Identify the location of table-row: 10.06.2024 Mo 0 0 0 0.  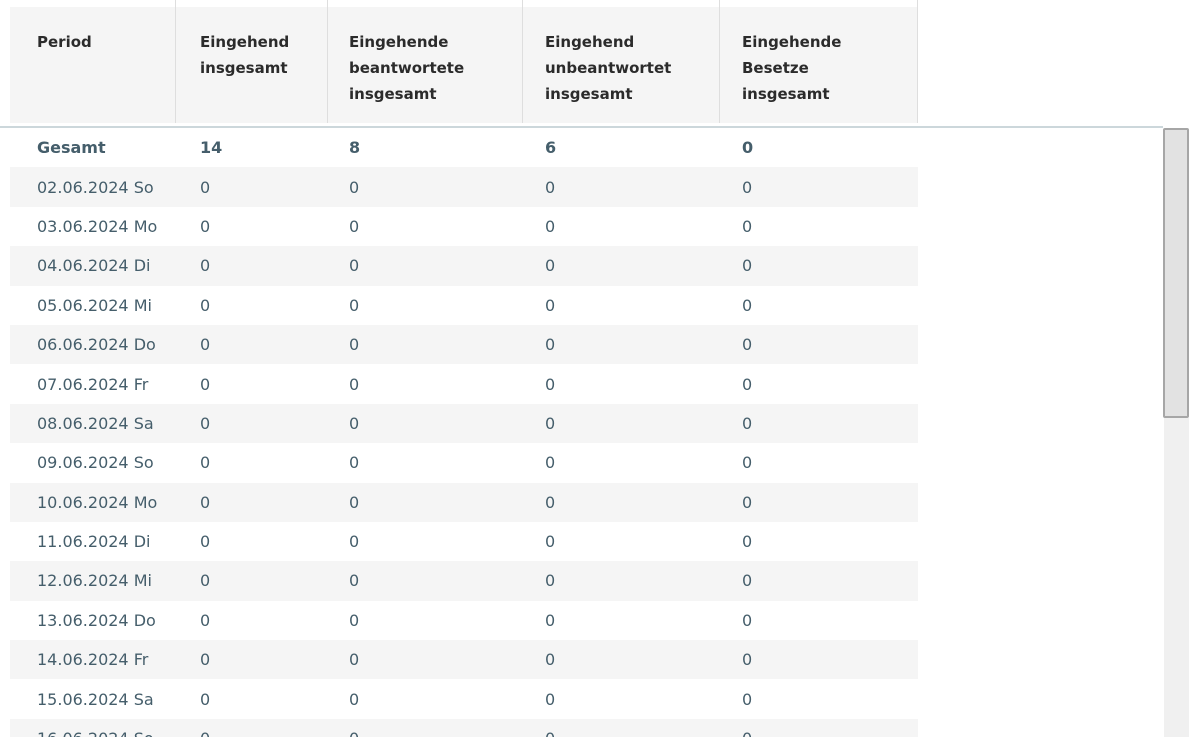
(464, 502).